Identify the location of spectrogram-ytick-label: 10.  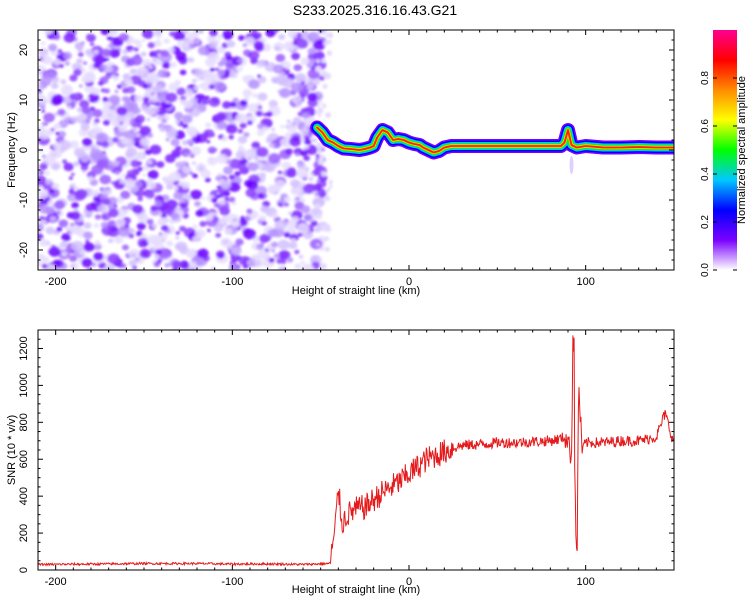
(24, 100).